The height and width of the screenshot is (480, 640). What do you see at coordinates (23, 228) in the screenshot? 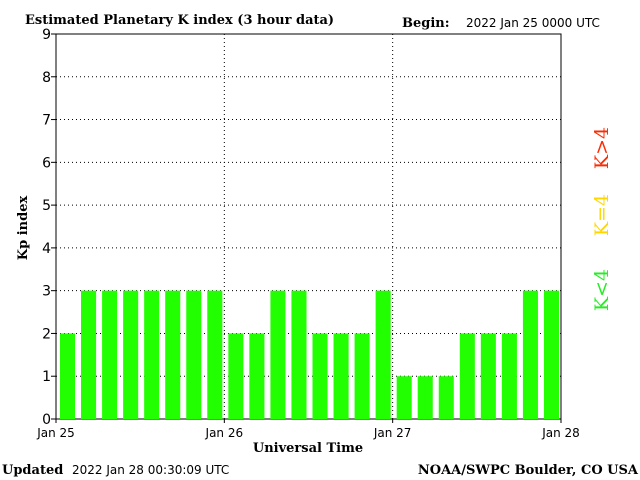
I see `y-axis-label: Kp index` at bounding box center [23, 228].